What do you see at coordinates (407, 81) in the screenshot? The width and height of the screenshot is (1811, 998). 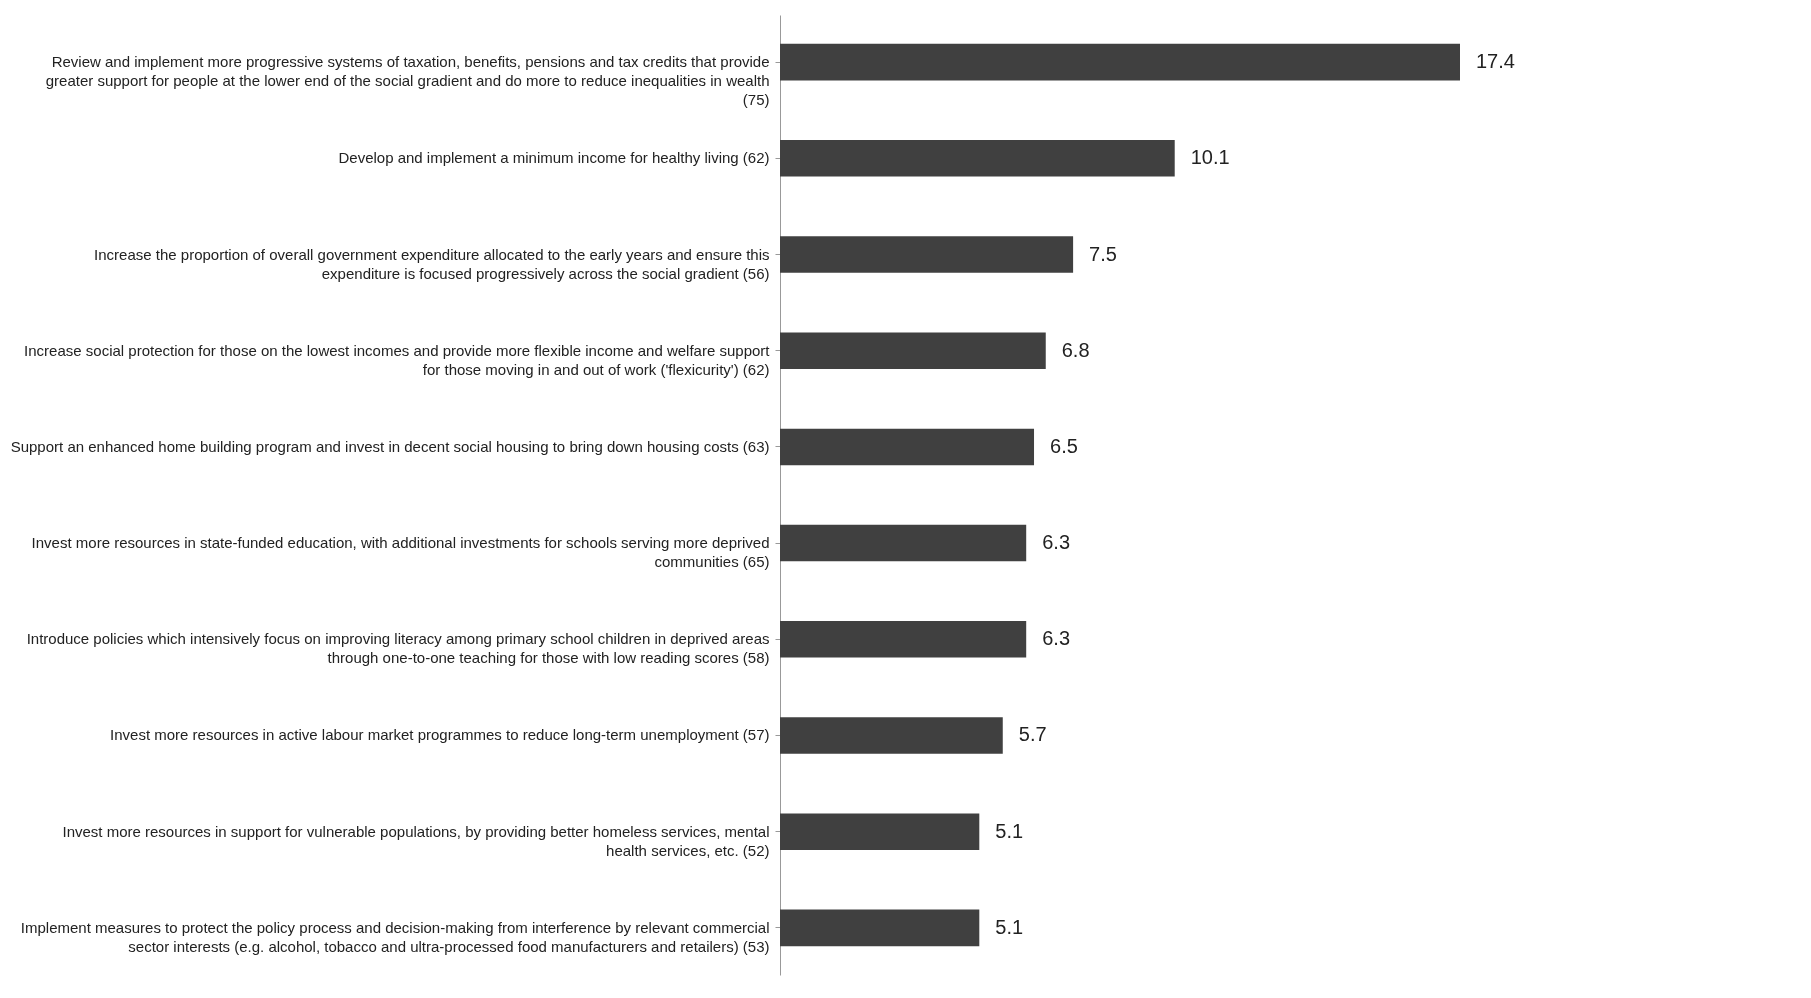 I see `y-tick-label: Review and implement more progressive systems of taxation, benefits, pensions and tax credits that provide greater support for people at the lower end of the social gradient and do more to reduce inequalities in wealth (75)` at bounding box center [407, 81].